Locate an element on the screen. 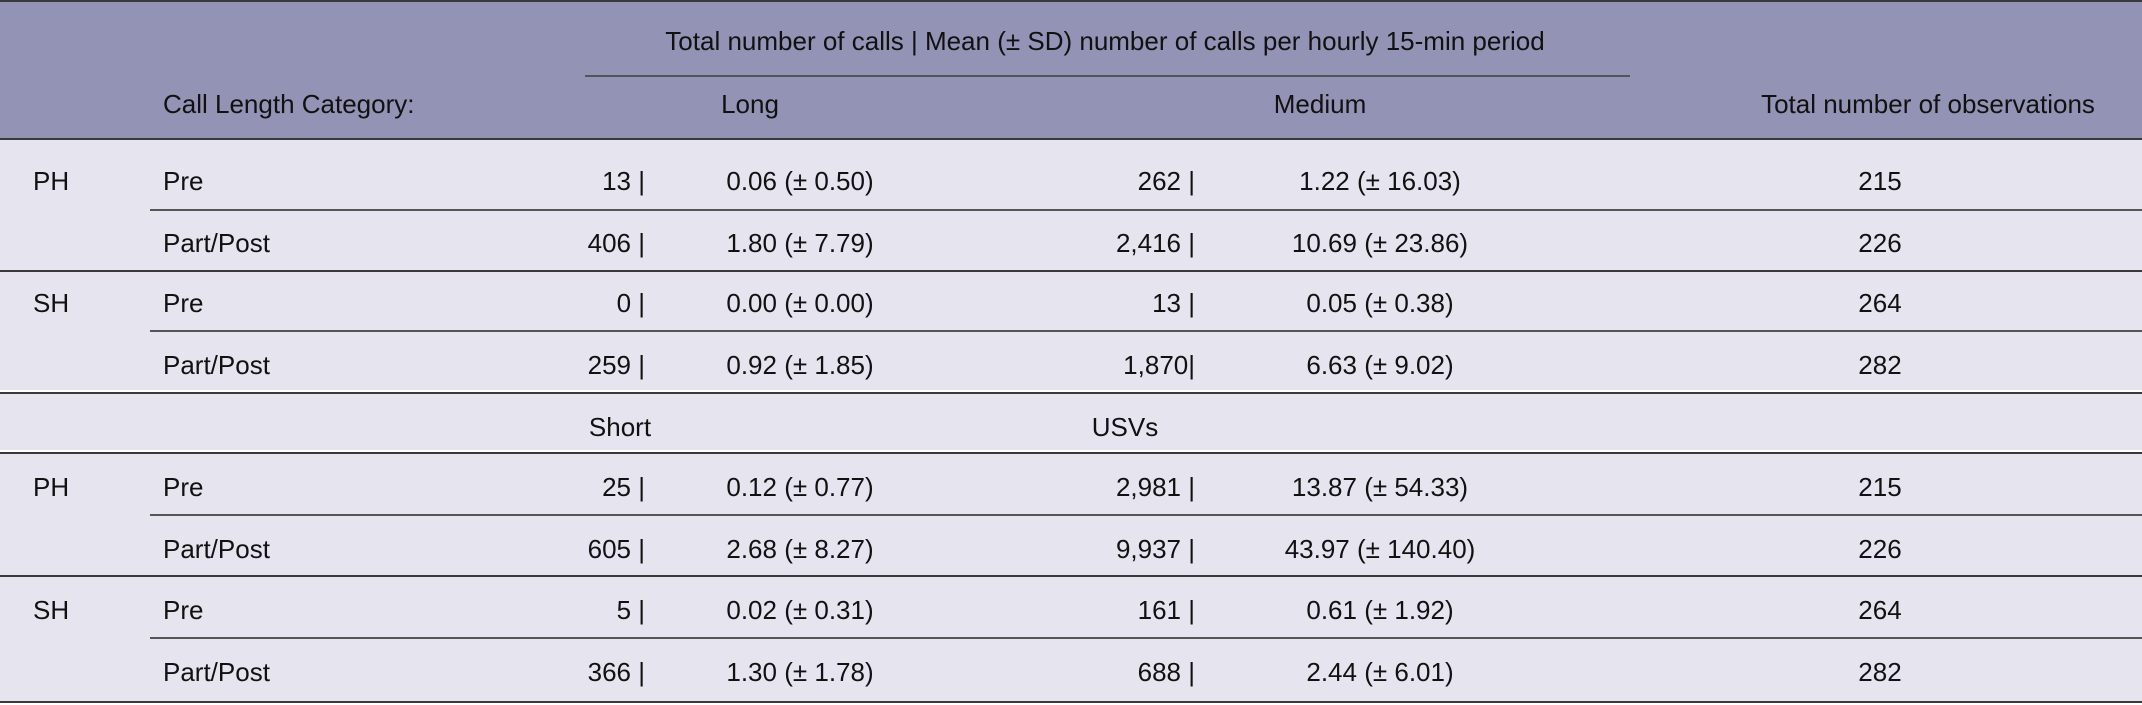 This screenshot has width=2142, height=705. long-mean: 0.06 (± 0.50) is located at coordinates (800, 181).